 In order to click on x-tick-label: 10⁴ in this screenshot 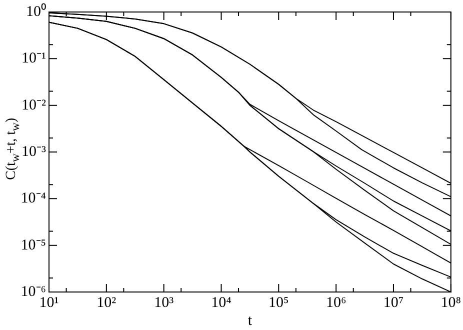, I will do `click(221, 302)`.